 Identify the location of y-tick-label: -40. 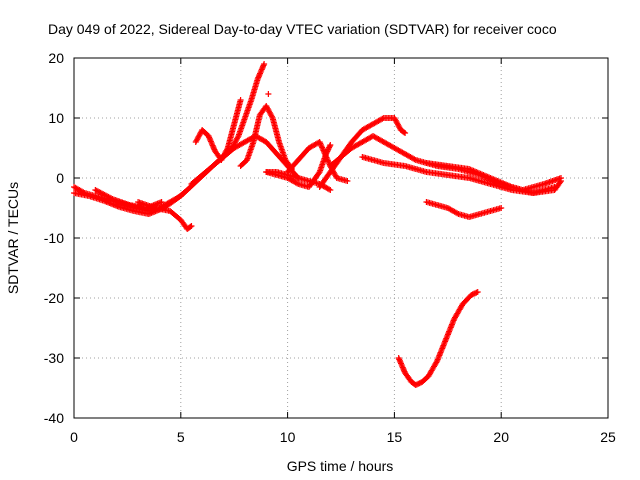
(54, 418).